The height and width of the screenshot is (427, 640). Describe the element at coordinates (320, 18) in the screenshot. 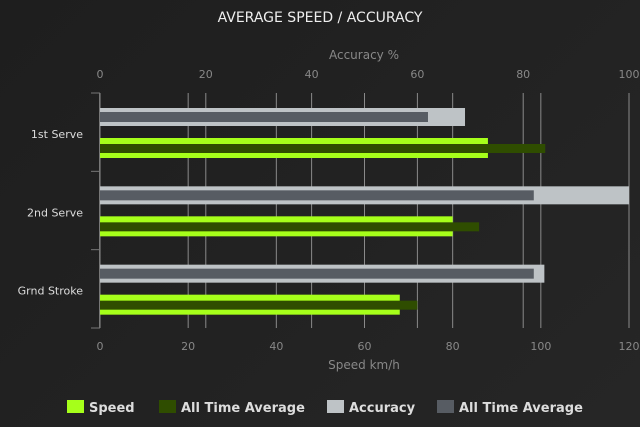

I see `chart-title: AVERAGE SPEED / ACCURACY` at that location.